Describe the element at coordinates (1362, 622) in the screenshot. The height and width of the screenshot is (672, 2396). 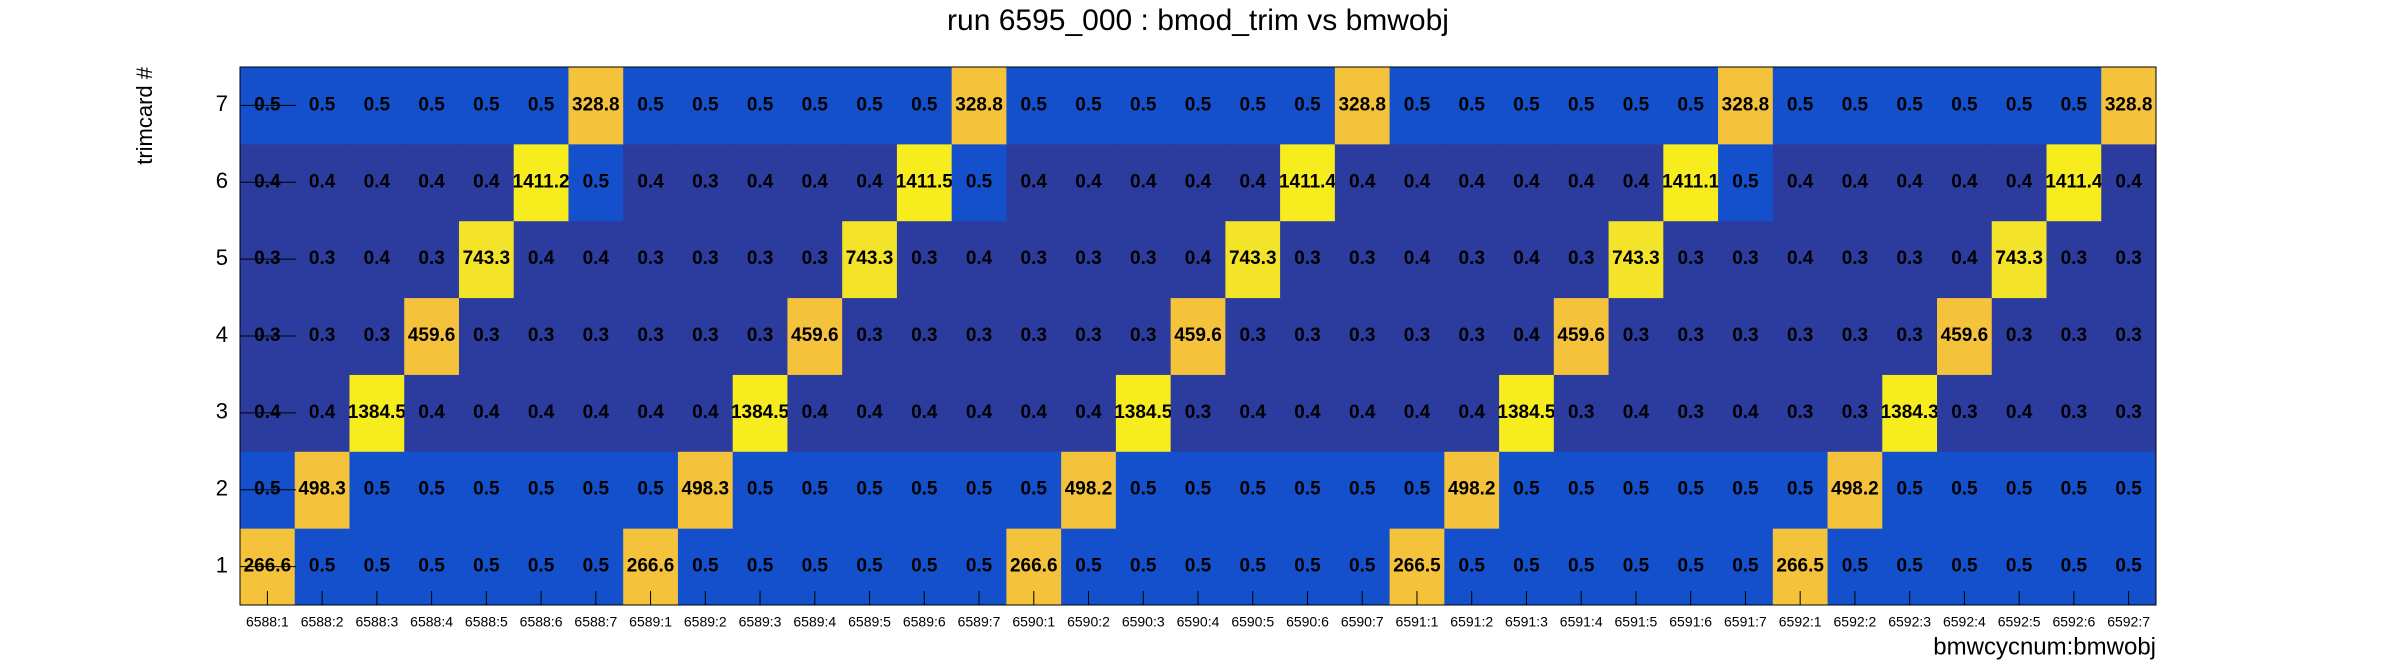
I see `x-tick-label: 6590:7` at that location.